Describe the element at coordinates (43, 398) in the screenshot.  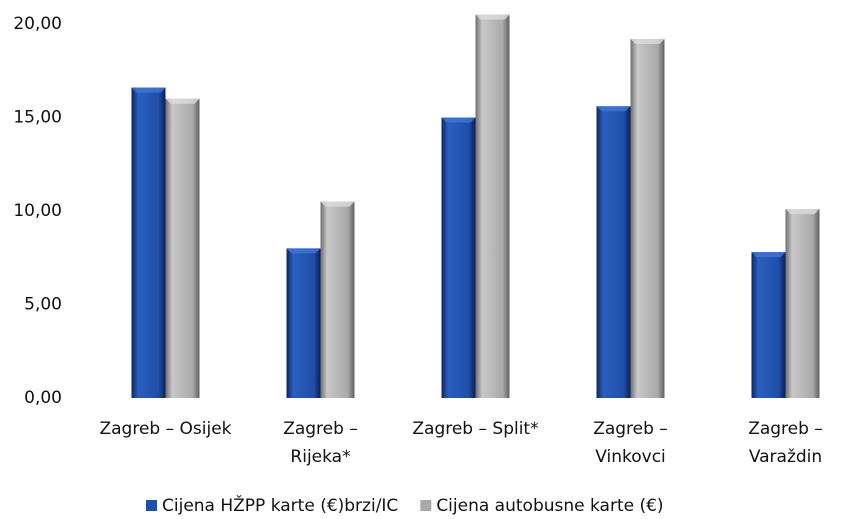
I see `y-tick-label: 0,00` at that location.